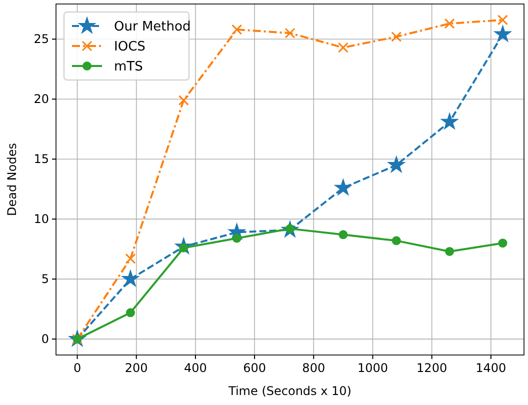 This screenshot has width=528, height=405. I want to click on legend-label: IOCS, so click(130, 47).